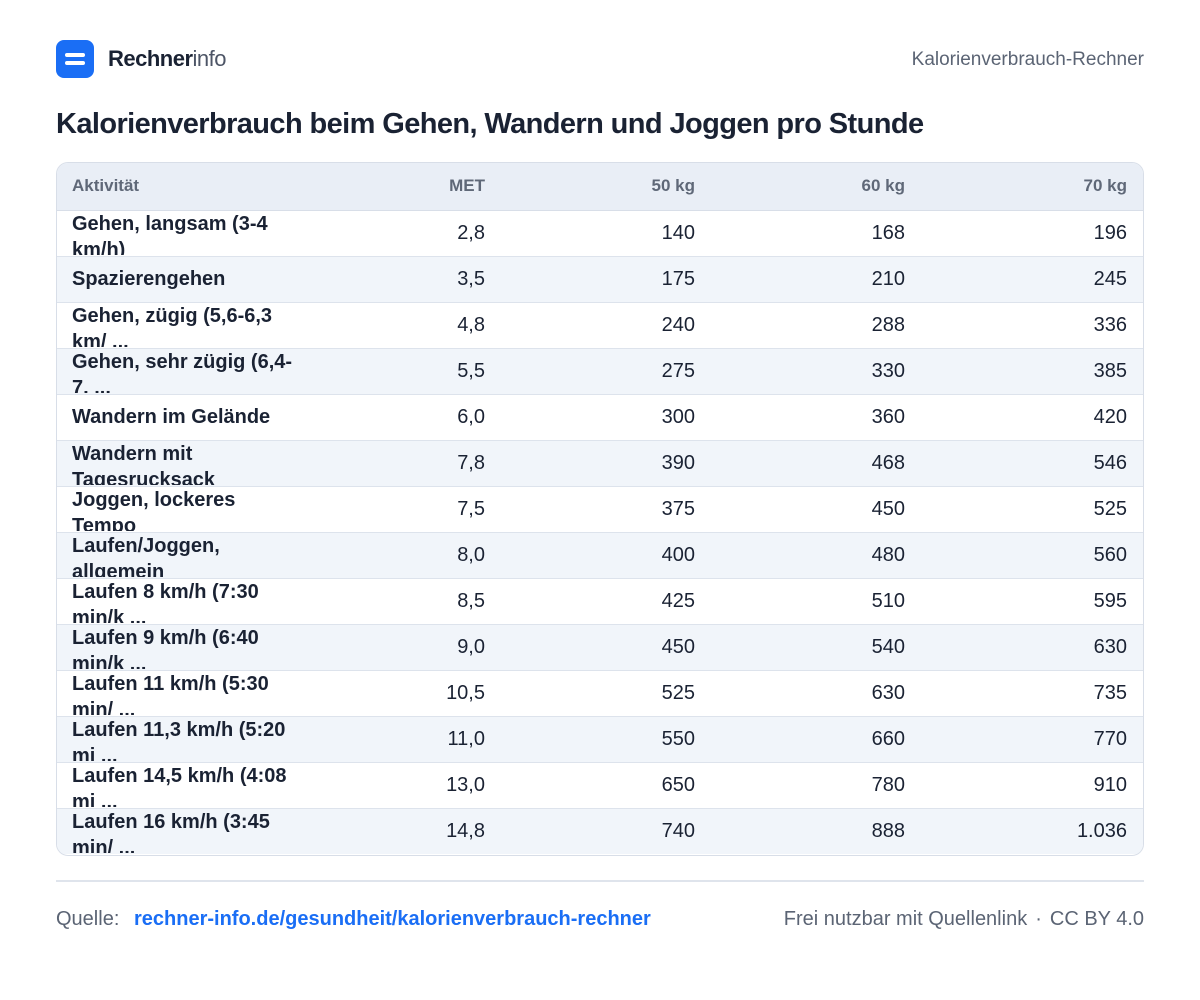 The image size is (1200, 1000). Describe the element at coordinates (146, 556) in the screenshot. I see `activity-label: Laufen/Joggen, allgemein` at that location.